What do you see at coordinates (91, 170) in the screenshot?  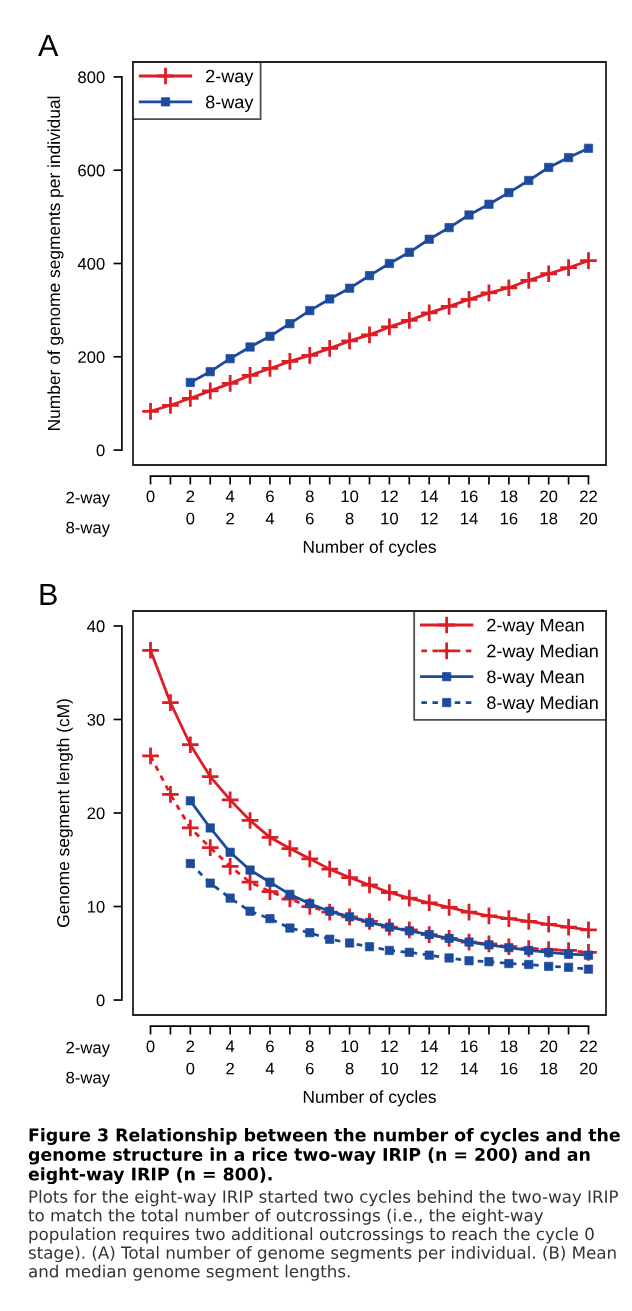 I see `y-tick-label: 600` at bounding box center [91, 170].